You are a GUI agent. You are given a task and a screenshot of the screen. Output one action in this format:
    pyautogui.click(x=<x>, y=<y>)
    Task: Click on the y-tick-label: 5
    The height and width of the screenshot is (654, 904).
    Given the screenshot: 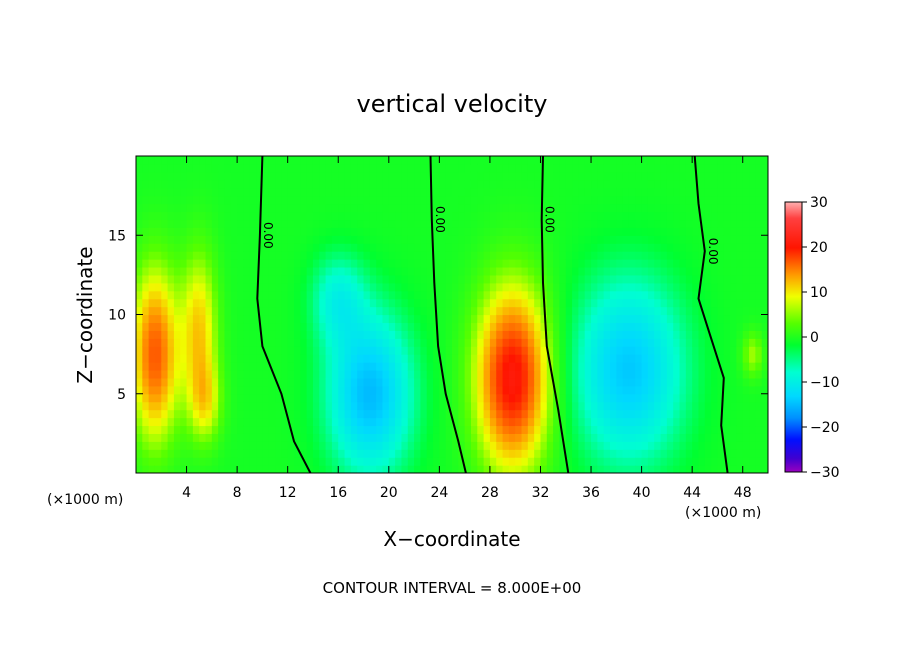 What is the action you would take?
    pyautogui.click(x=121, y=395)
    